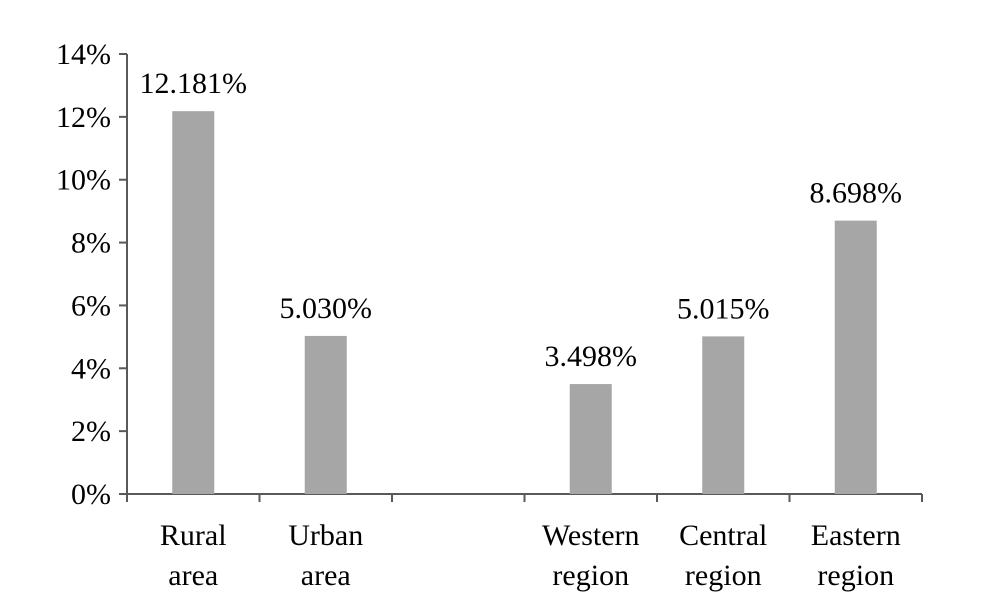 The width and height of the screenshot is (986, 606). What do you see at coordinates (326, 308) in the screenshot?
I see `data-label: 5.030%` at bounding box center [326, 308].